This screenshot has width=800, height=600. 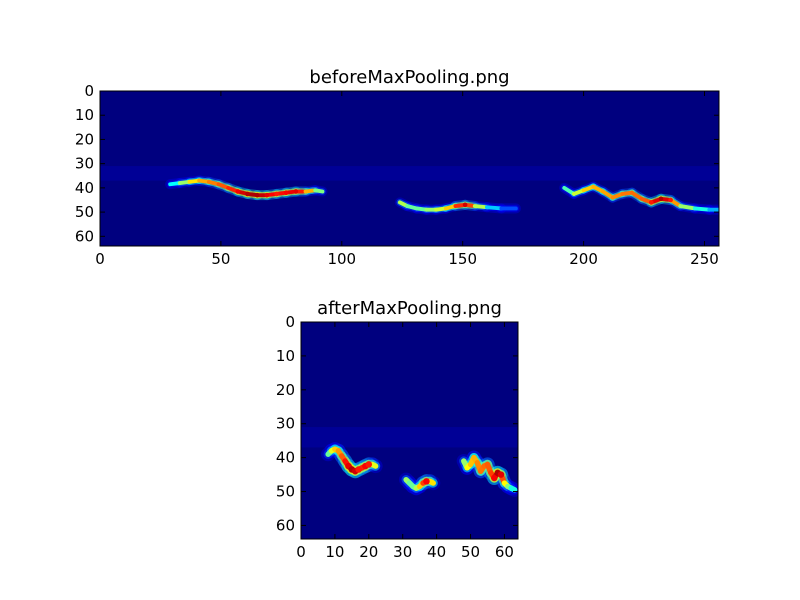 I want to click on x-tick-label: 40, so click(x=436, y=552).